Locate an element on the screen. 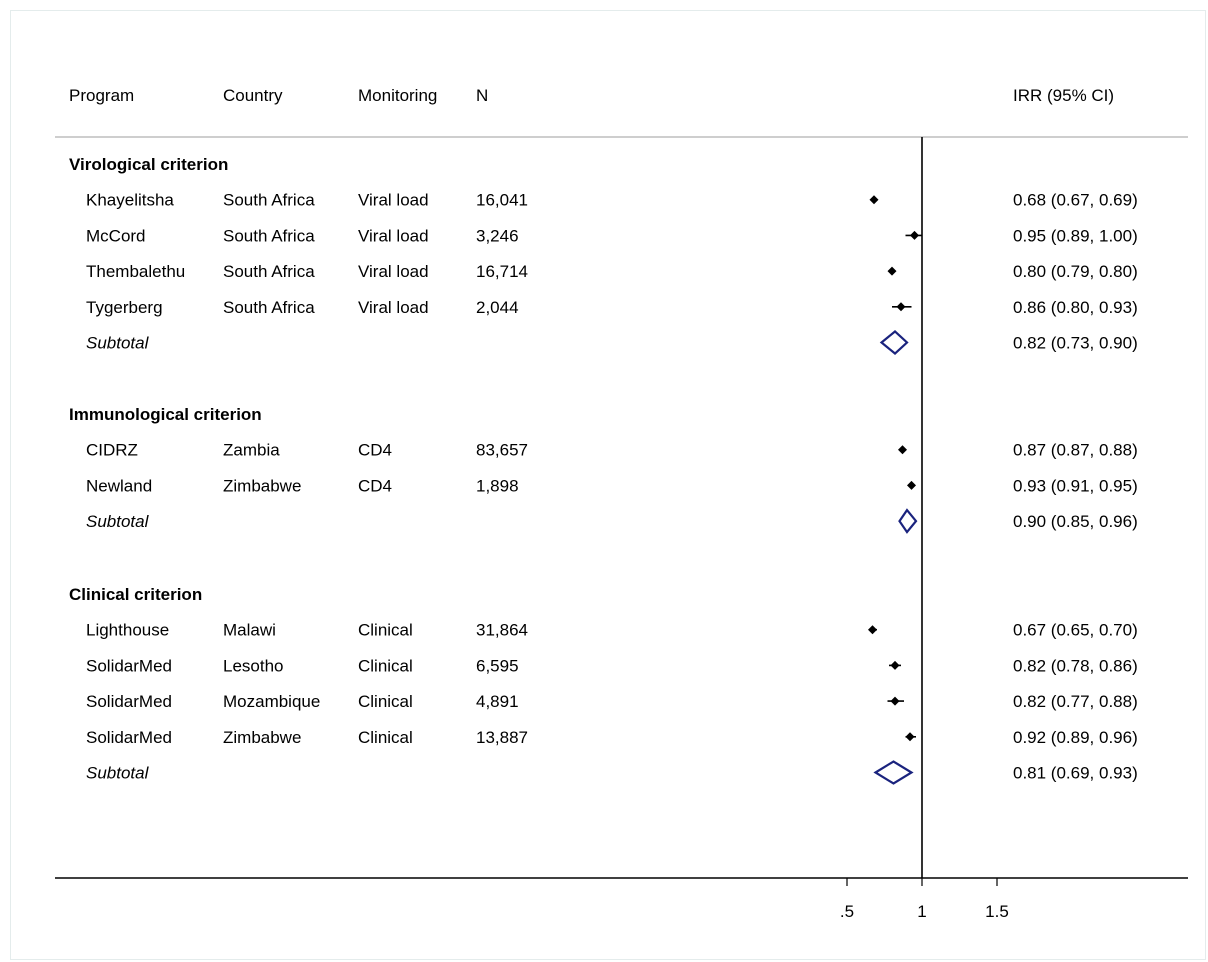 The width and height of the screenshot is (1208, 962). study-program: Lighthouse is located at coordinates (127, 630).